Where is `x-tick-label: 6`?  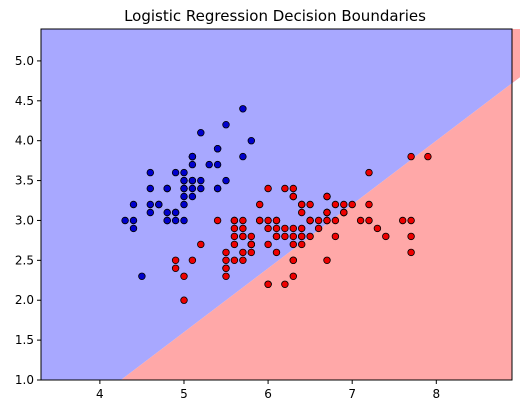 x-tick-label: 6 is located at coordinates (268, 394).